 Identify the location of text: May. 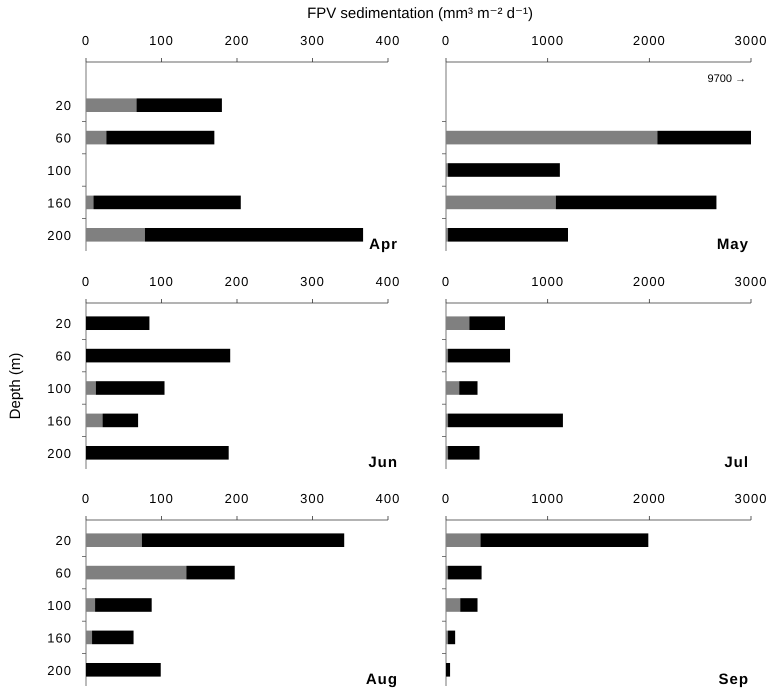
(732, 244).